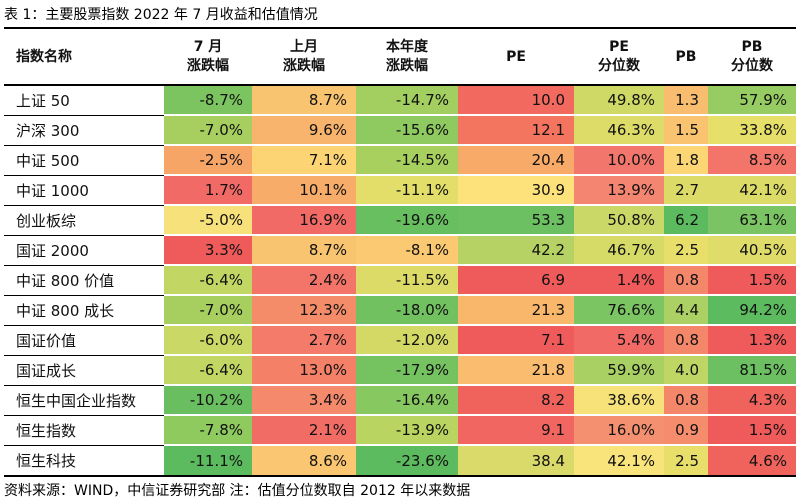 This screenshot has height=501, width=800. Describe the element at coordinates (304, 281) in the screenshot. I see `last-month-change-cell: 2.4%` at that location.